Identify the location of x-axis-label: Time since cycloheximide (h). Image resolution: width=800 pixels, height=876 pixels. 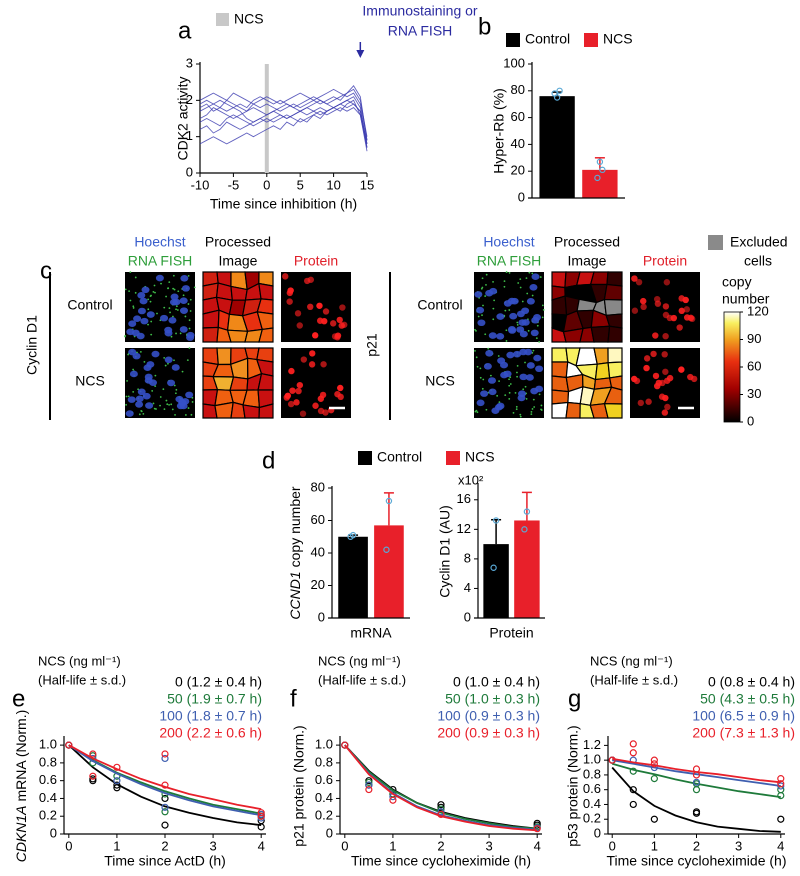
(697, 861).